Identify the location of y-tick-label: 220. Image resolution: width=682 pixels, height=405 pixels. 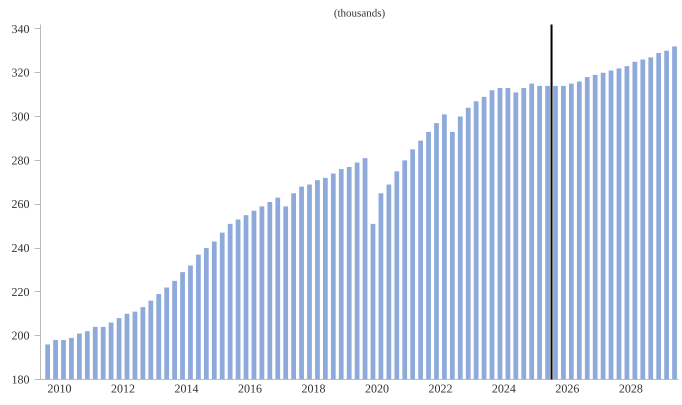
(21, 291).